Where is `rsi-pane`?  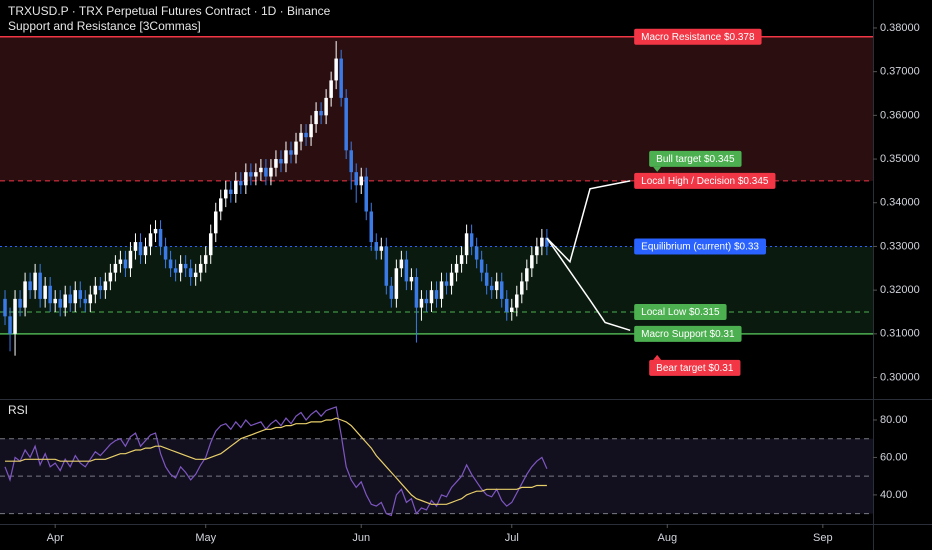
rsi-pane is located at coordinates (276, 461).